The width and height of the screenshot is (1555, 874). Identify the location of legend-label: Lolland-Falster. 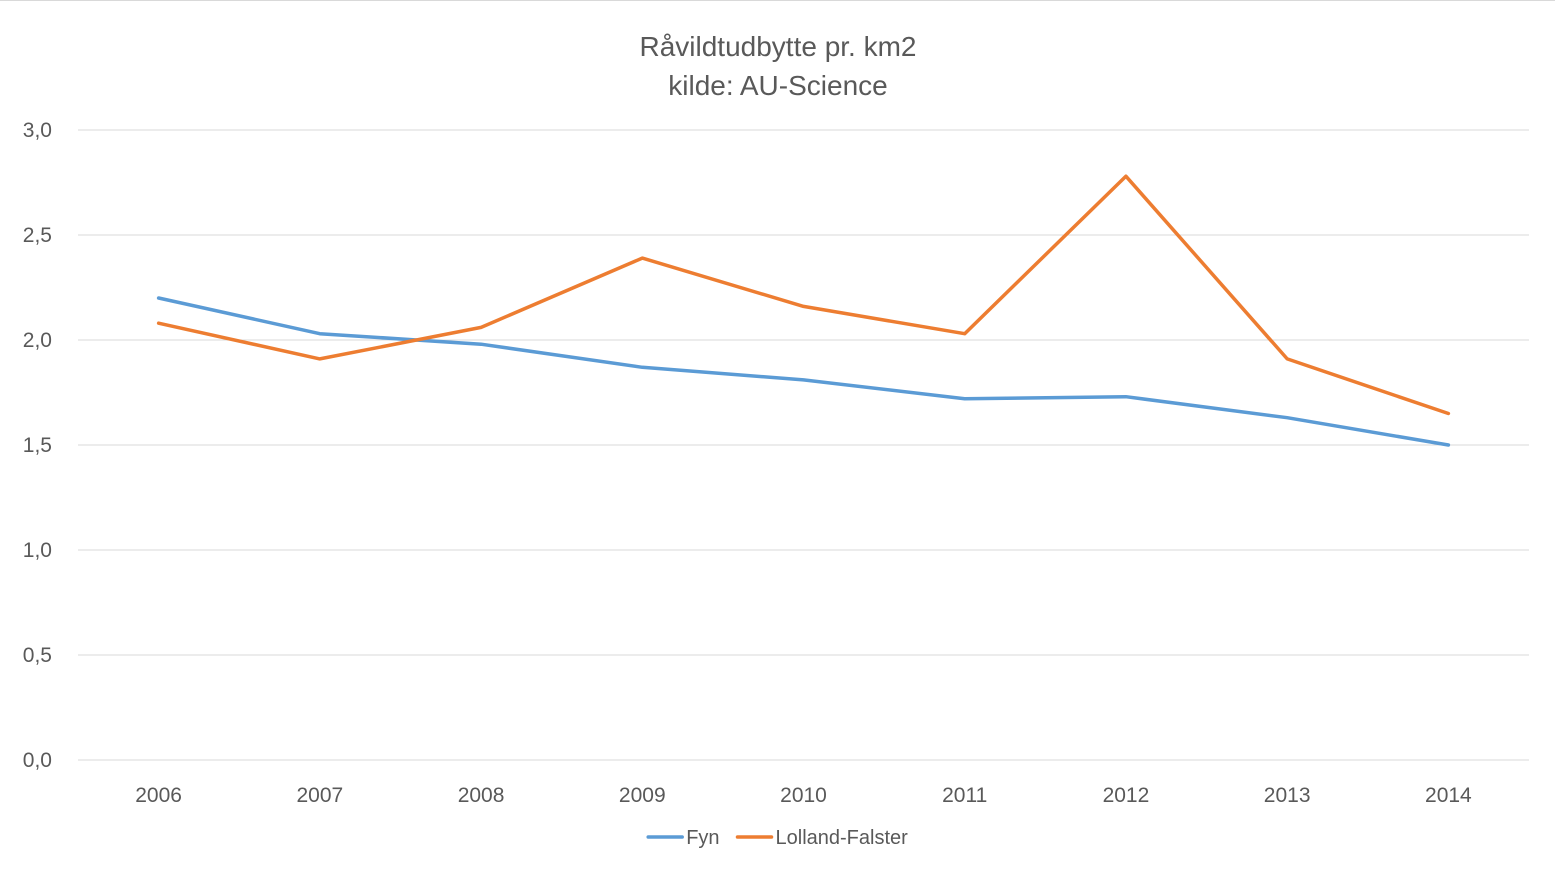
(842, 838).